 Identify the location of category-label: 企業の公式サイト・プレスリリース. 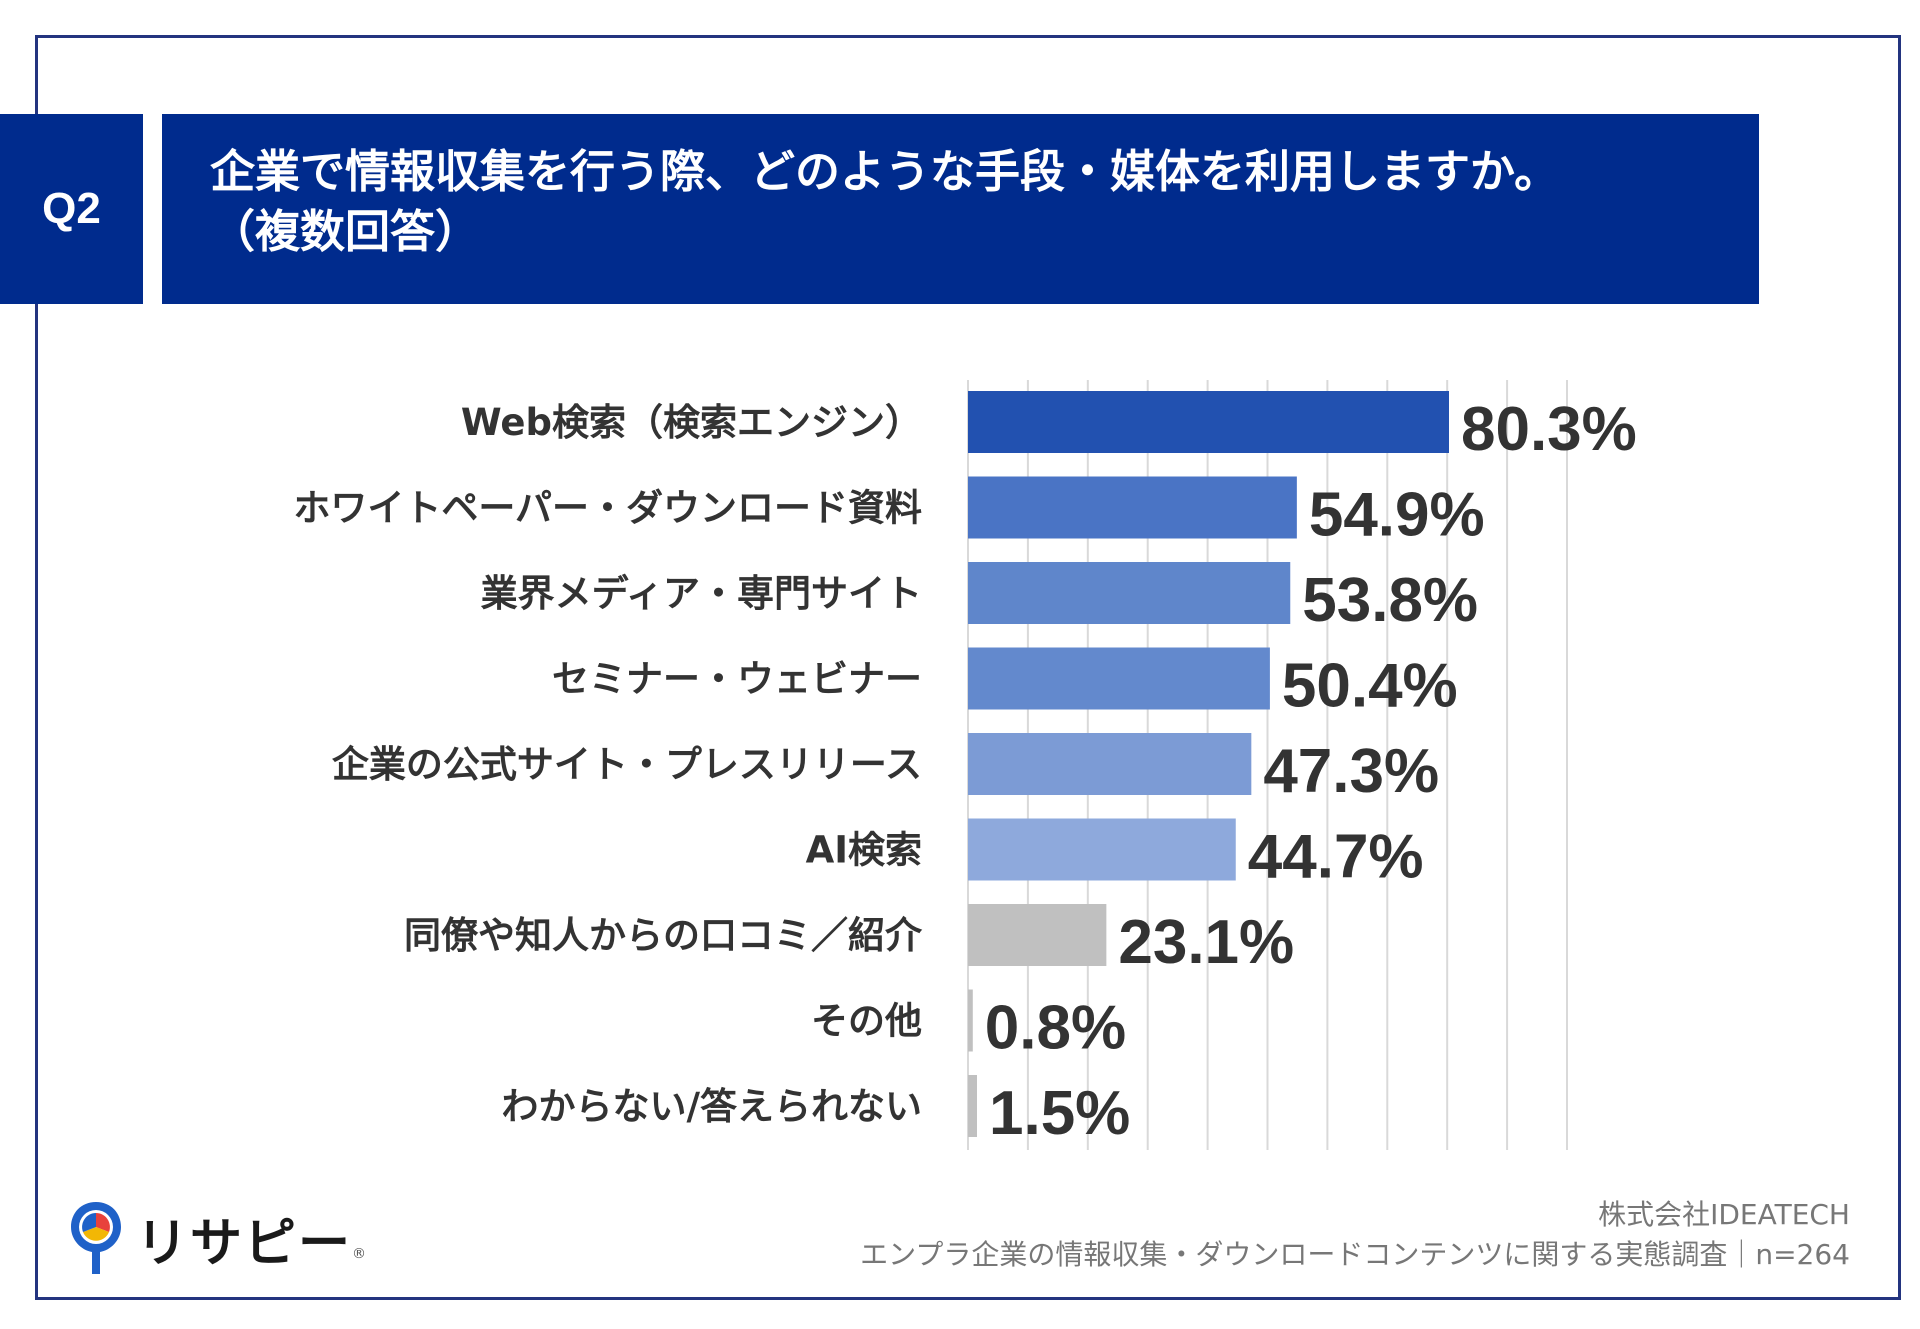
(627, 764).